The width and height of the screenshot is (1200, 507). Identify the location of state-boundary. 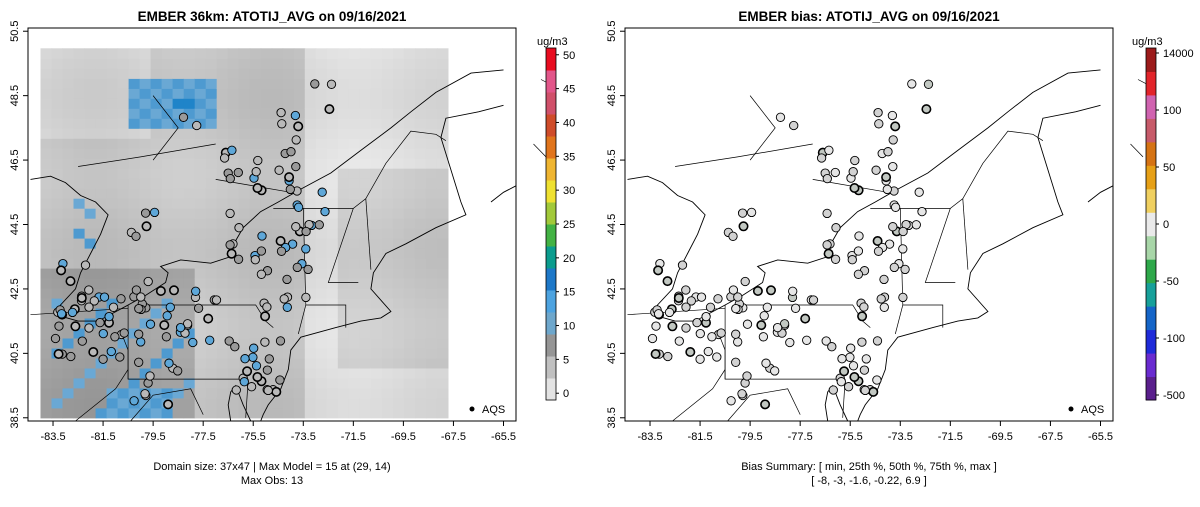
(744, 155).